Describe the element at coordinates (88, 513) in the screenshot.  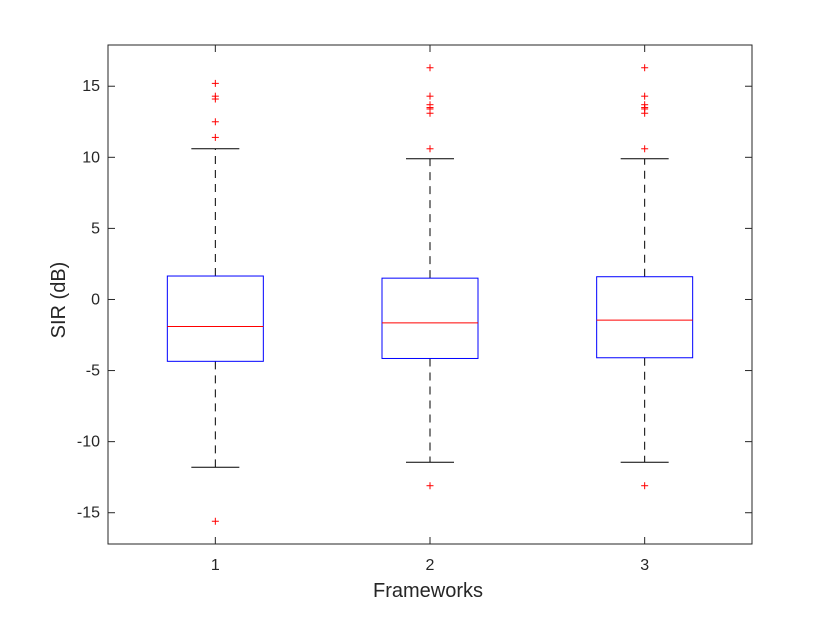
I see `y-tick-label: -15` at that location.